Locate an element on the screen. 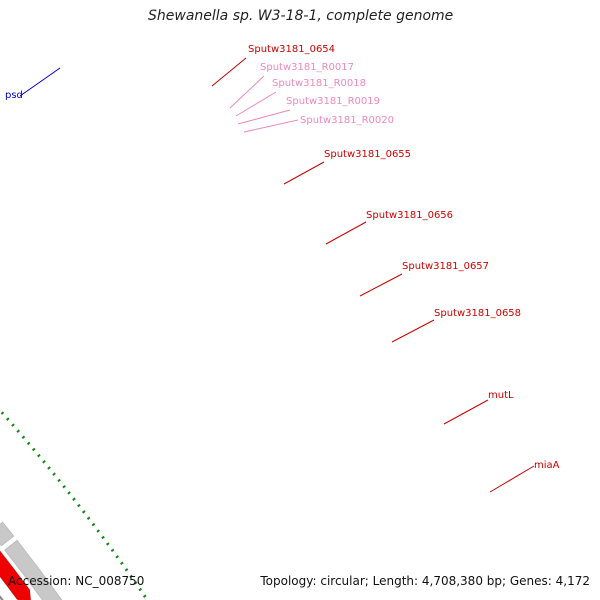  gene-label: Sputw3181_R0017 is located at coordinates (307, 67).